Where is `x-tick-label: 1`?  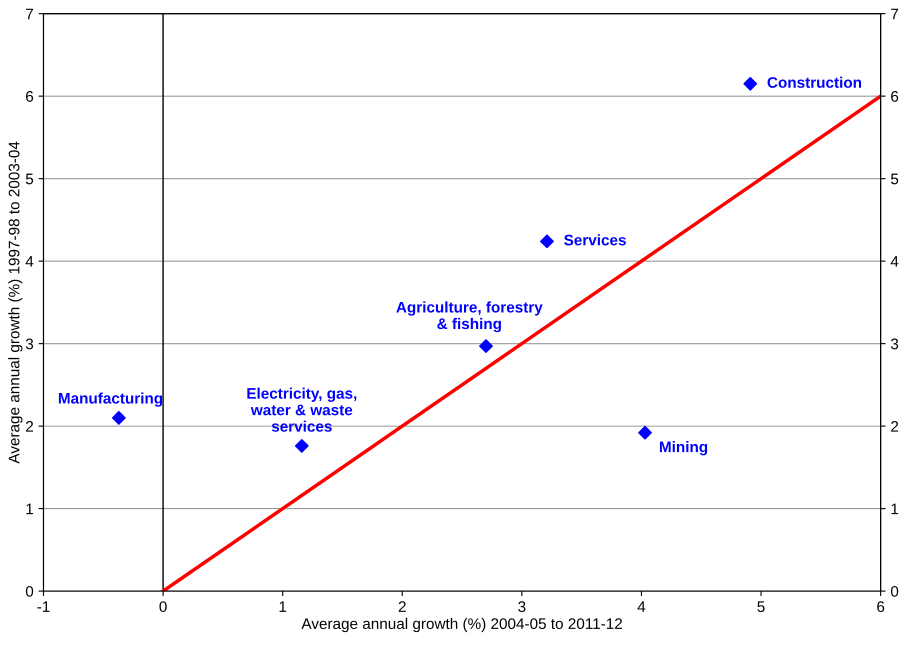
x-tick-label: 1 is located at coordinates (283, 606).